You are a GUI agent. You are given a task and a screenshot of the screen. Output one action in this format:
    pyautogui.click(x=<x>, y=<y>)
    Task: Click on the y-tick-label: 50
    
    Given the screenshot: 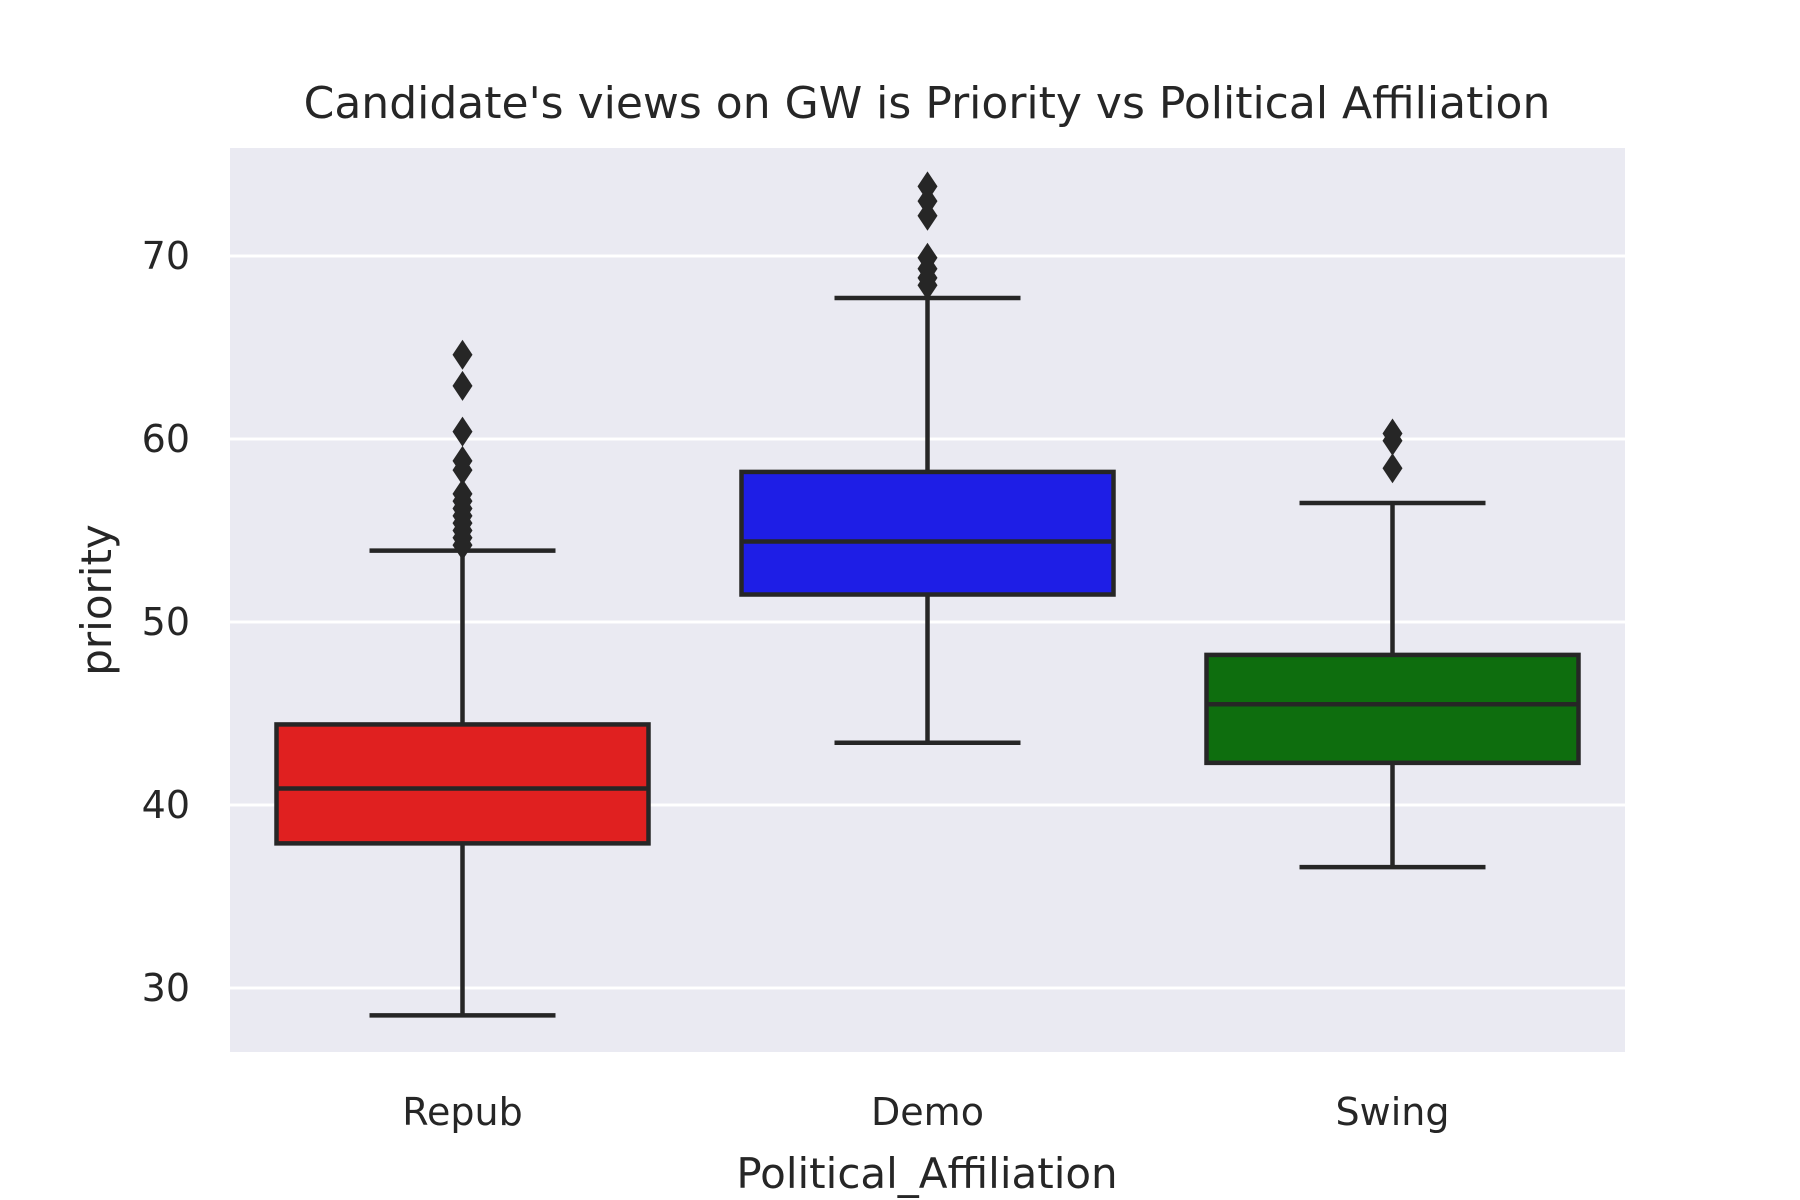 What is the action you would take?
    pyautogui.click(x=166, y=622)
    